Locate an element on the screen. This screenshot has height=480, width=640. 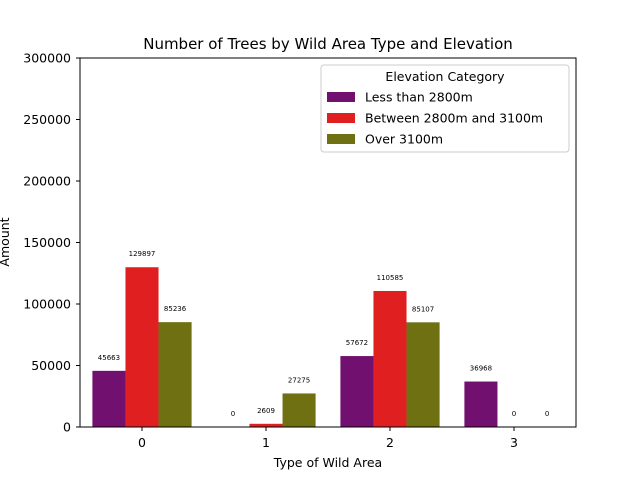
legend-box is located at coordinates (445, 108).